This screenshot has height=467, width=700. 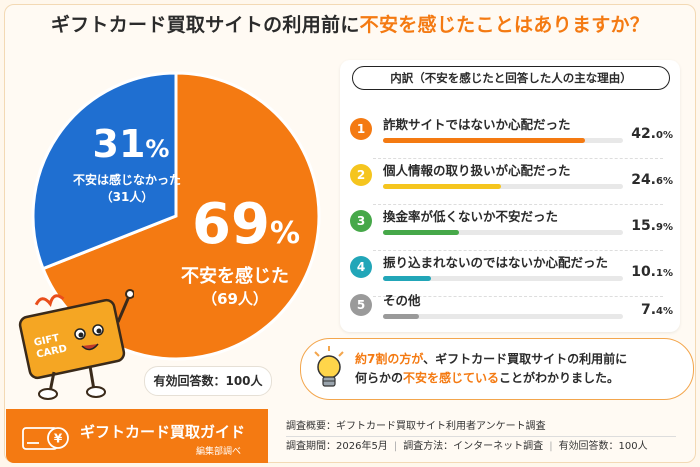 I want to click on footer-divider, so click(x=481, y=436).